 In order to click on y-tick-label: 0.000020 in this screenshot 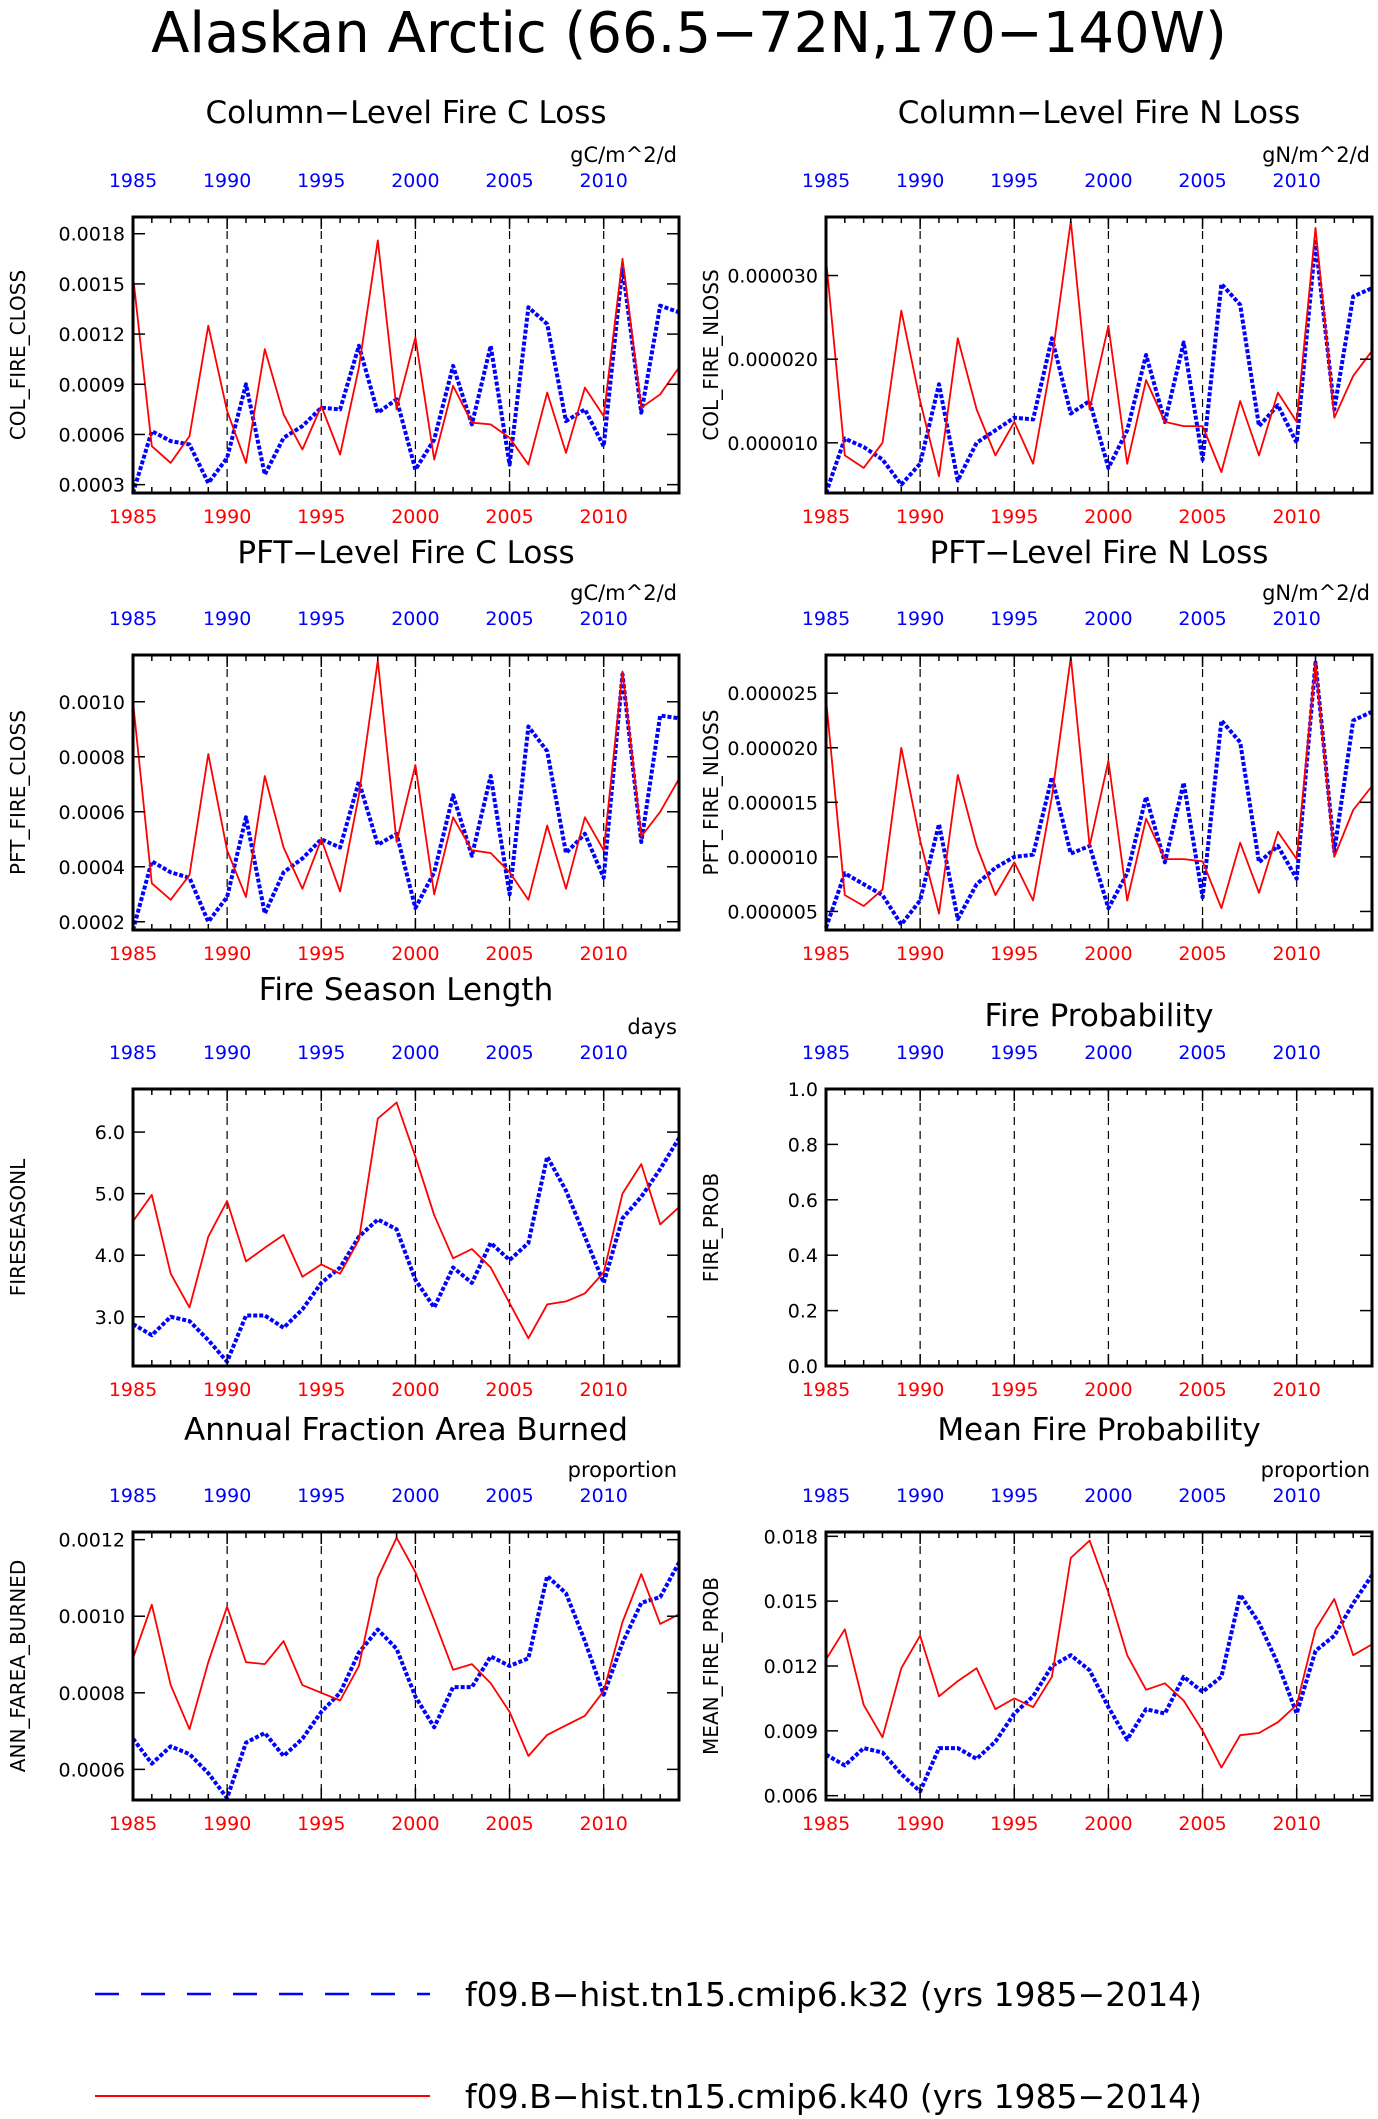, I will do `click(772, 360)`.